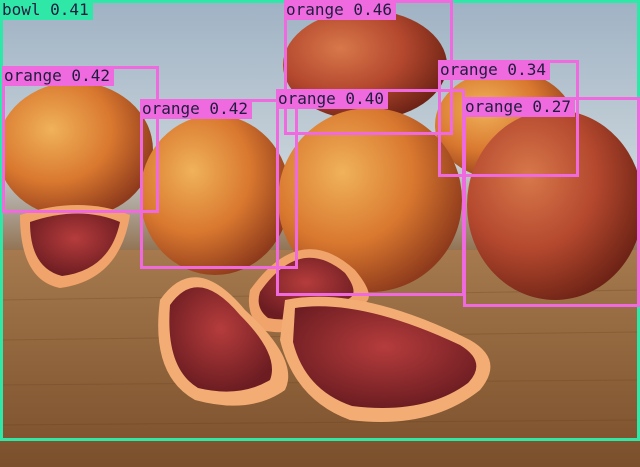 The height and width of the screenshot is (467, 640). Describe the element at coordinates (370, 192) in the screenshot. I see `detection-box-orange: orange 0.40` at that location.